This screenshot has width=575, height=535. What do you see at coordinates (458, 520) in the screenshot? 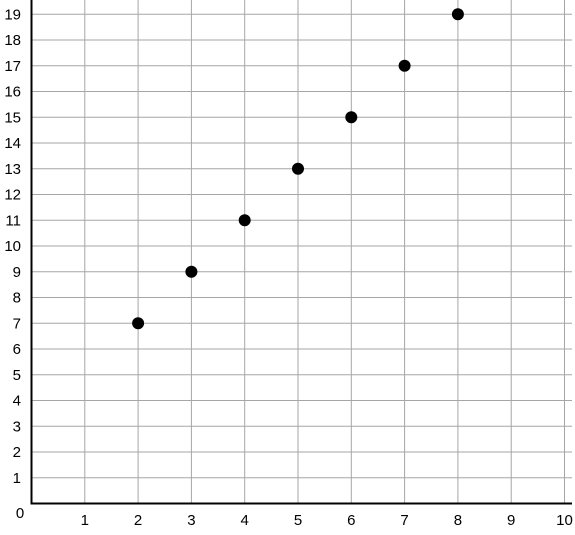
I see `x-tick-label: 8` at bounding box center [458, 520].